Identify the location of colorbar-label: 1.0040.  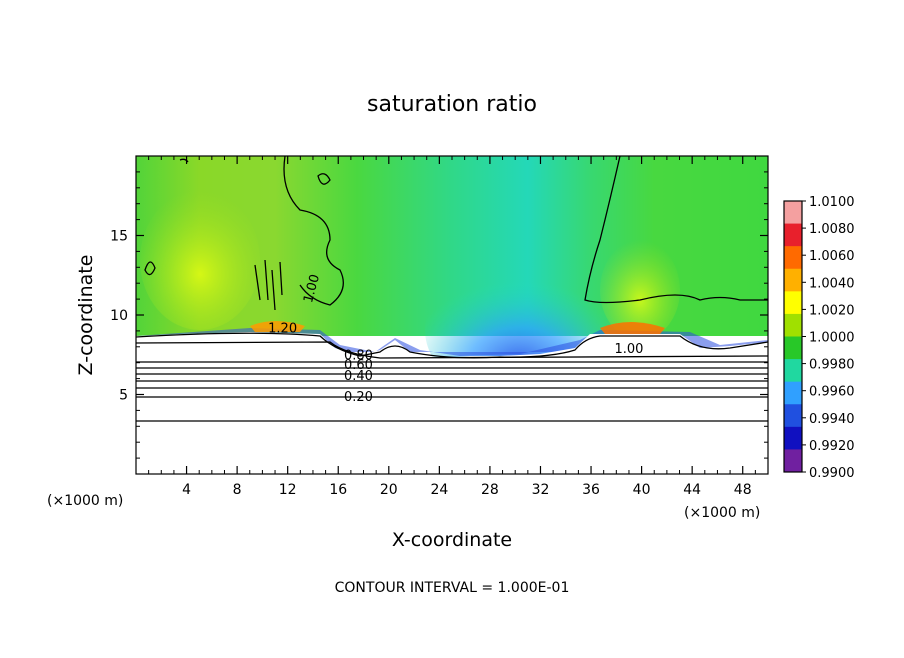
(832, 283).